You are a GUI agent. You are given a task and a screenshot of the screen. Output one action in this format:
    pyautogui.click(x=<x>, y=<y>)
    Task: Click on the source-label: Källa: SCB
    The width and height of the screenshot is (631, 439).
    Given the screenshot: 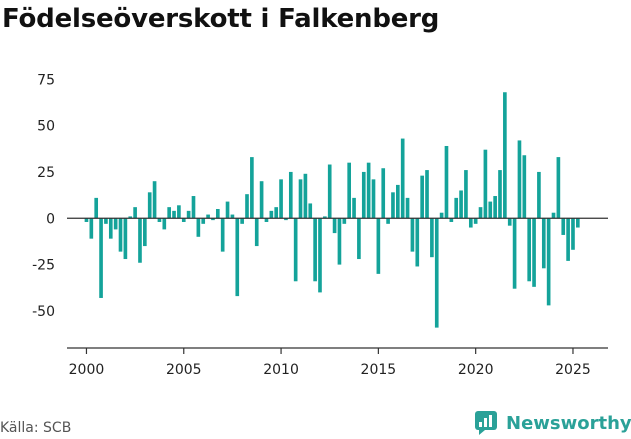 What is the action you would take?
    pyautogui.click(x=36, y=428)
    